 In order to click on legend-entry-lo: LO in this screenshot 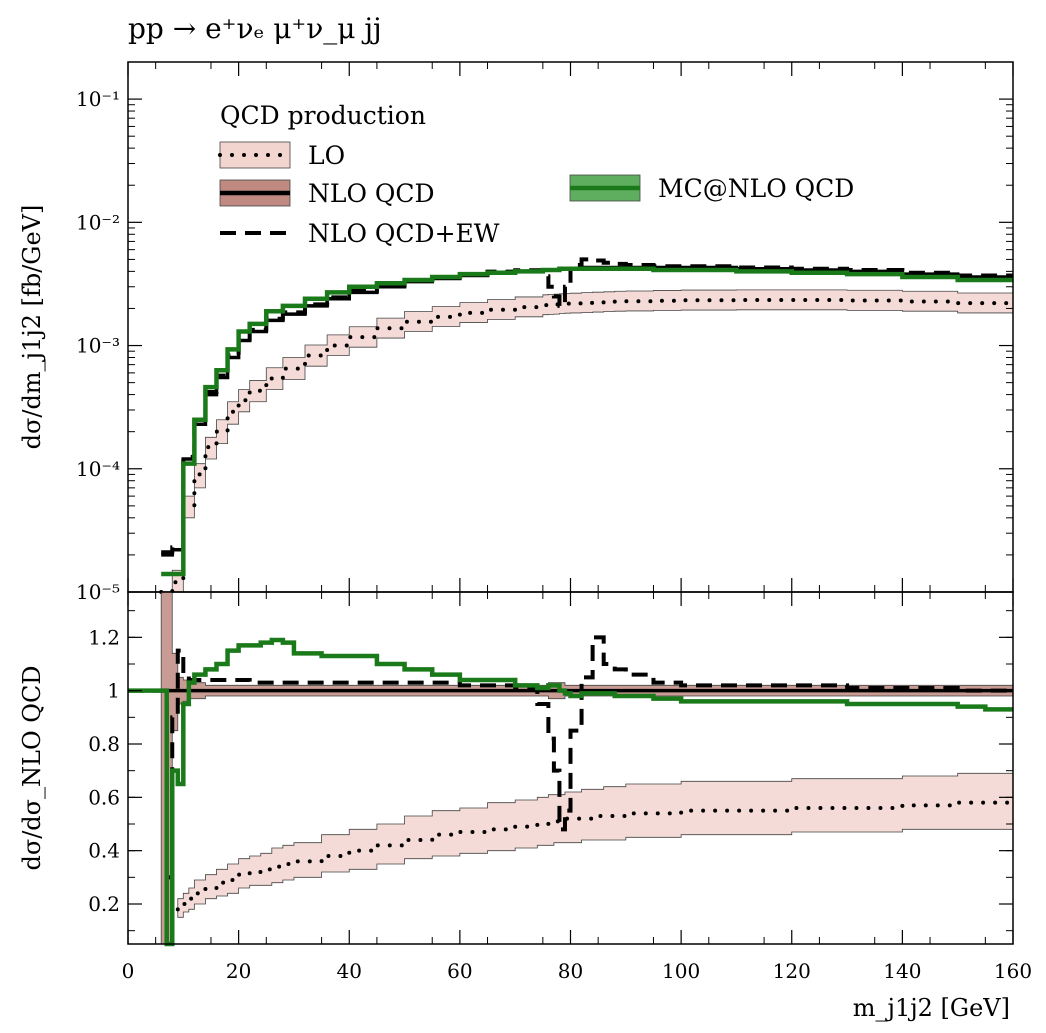, I will do `click(281, 155)`.